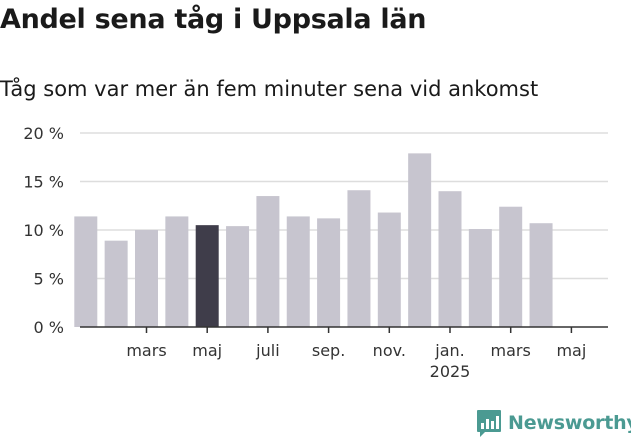 This screenshot has height=439, width=631. What do you see at coordinates (213, 19) in the screenshot?
I see `chart-title: Andel sena tåg i Uppsala län` at bounding box center [213, 19].